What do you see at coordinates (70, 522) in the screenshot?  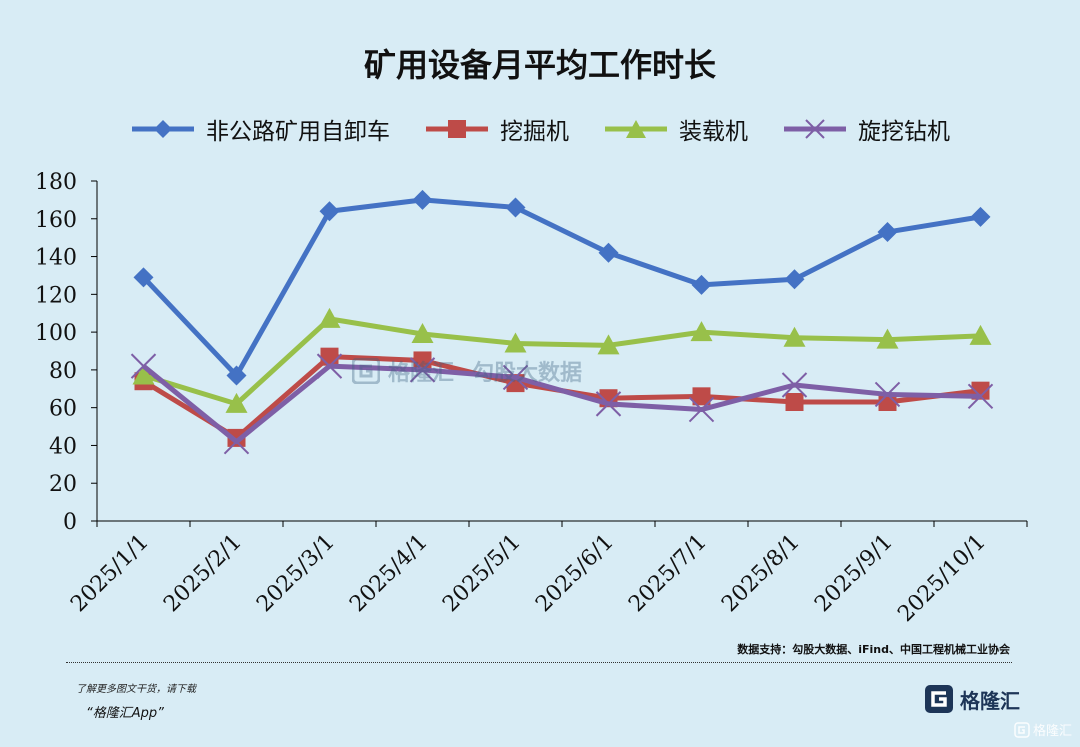 I see `y-tick-label: 0` at bounding box center [70, 522].